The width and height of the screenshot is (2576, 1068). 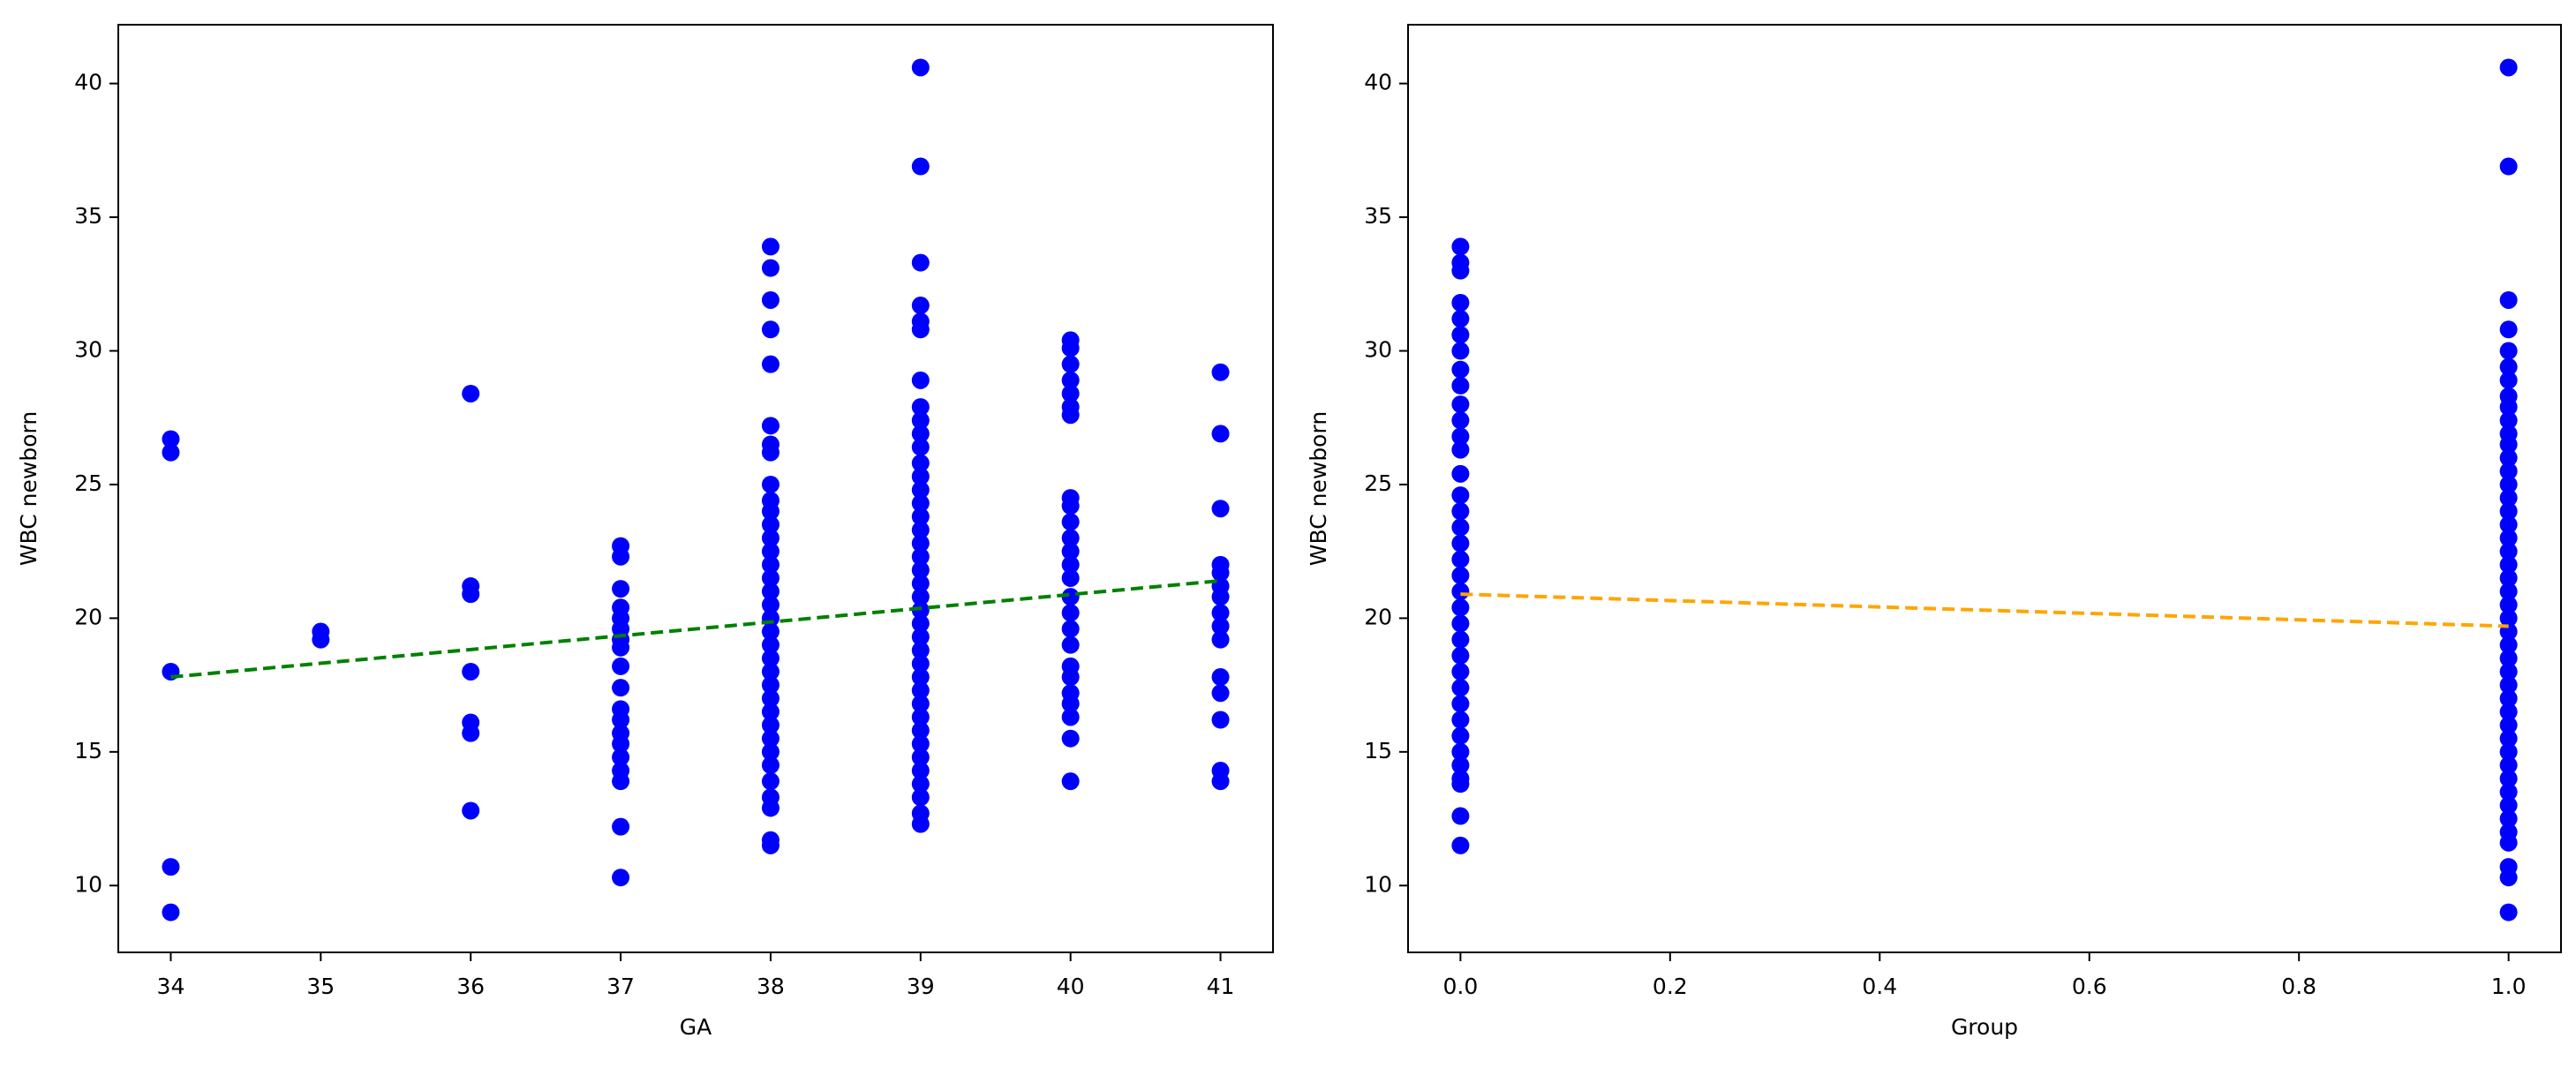 What do you see at coordinates (771, 986) in the screenshot?
I see `x-tick-label: 38` at bounding box center [771, 986].